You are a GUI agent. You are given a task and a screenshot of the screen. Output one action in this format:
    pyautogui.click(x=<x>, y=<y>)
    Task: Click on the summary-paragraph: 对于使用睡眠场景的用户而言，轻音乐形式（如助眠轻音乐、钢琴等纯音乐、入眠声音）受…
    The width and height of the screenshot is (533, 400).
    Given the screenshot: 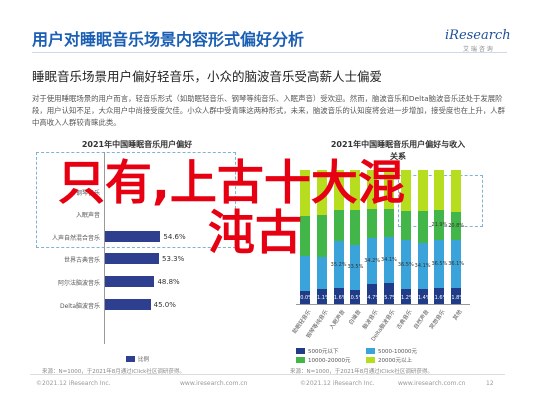 What is the action you would take?
    pyautogui.click(x=269, y=110)
    